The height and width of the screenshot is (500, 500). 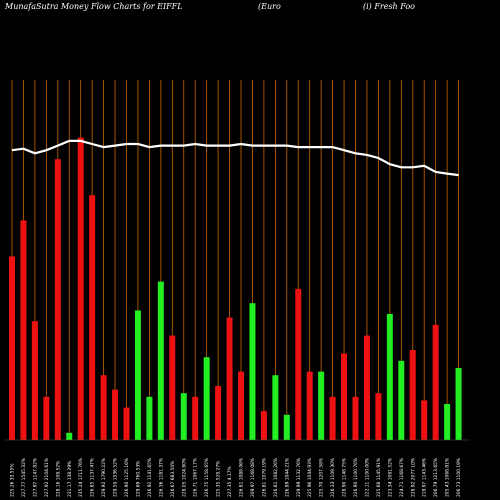 What do you see at coordinates (367, 477) in the screenshot?
I see `x-tick-label: 222.11 1100.00%` at bounding box center [367, 477].